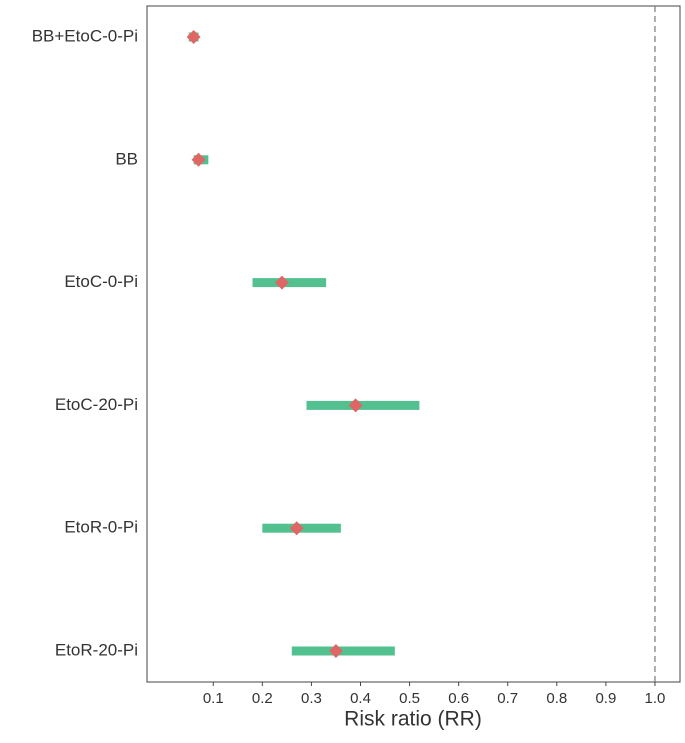  Describe the element at coordinates (96, 404) in the screenshot. I see `y-tick-label: EtoC-20-Pi` at that location.